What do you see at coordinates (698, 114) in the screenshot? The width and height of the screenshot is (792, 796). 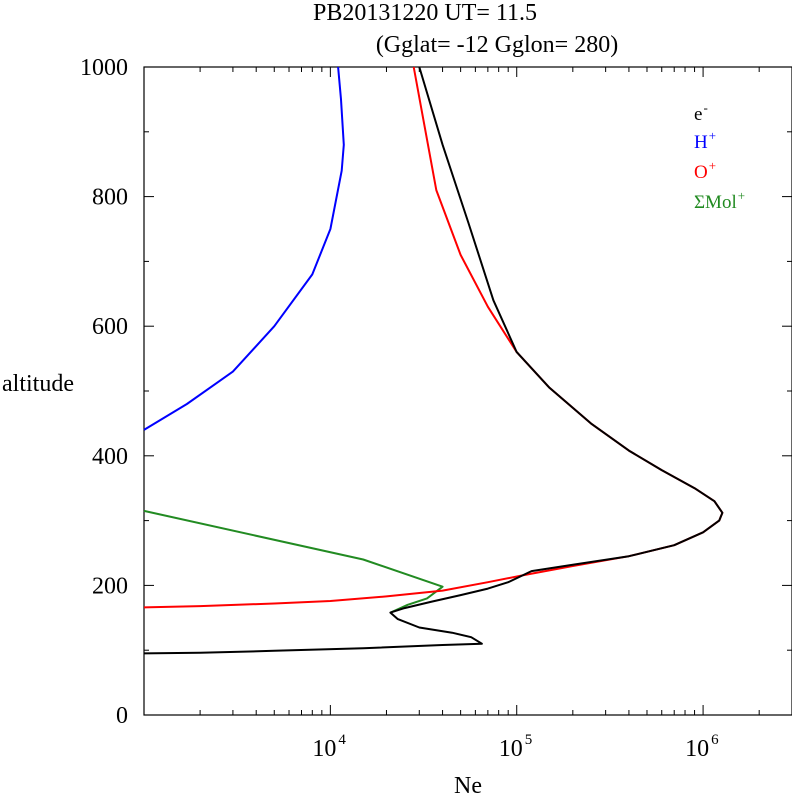 I see `legend-entry: e` at bounding box center [698, 114].